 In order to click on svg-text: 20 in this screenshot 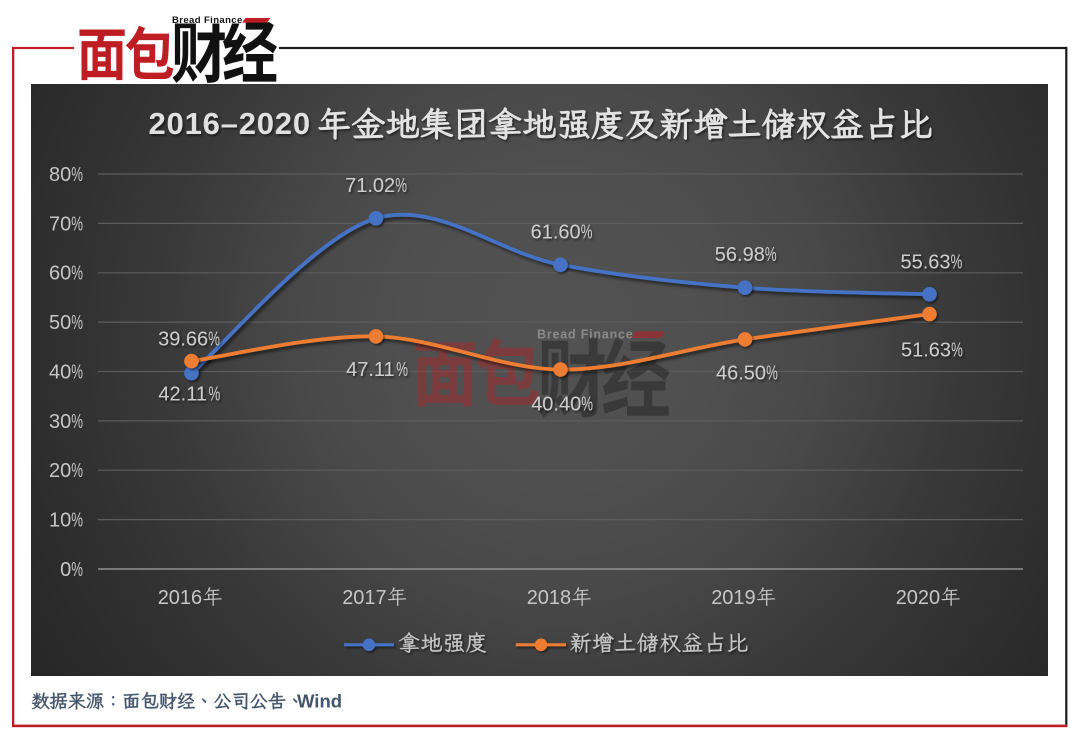, I will do `click(60, 471)`.